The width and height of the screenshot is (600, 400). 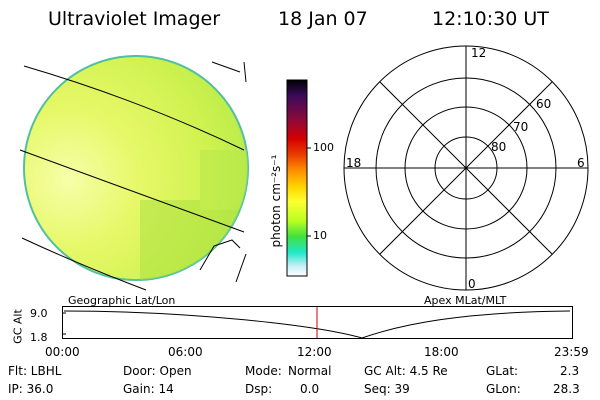 I want to click on mlt-label-12: 12, so click(x=479, y=53).